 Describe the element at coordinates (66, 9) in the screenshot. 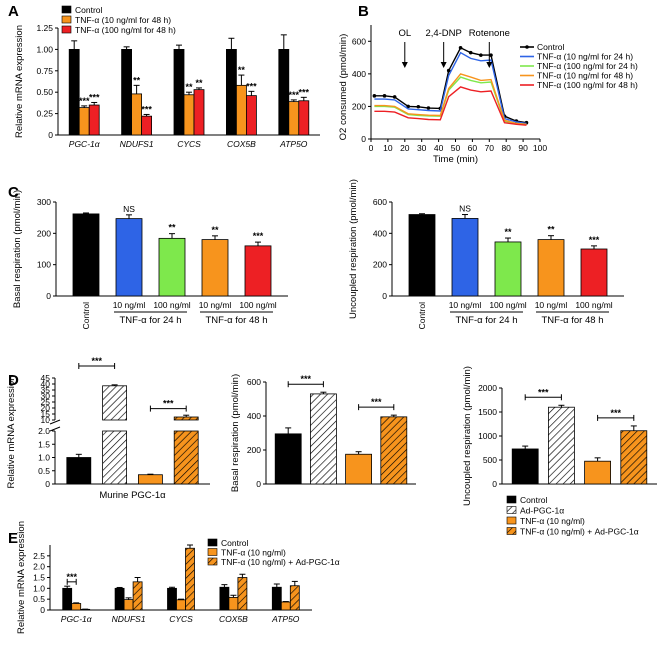

I see `a-legend-0-swatch` at that location.